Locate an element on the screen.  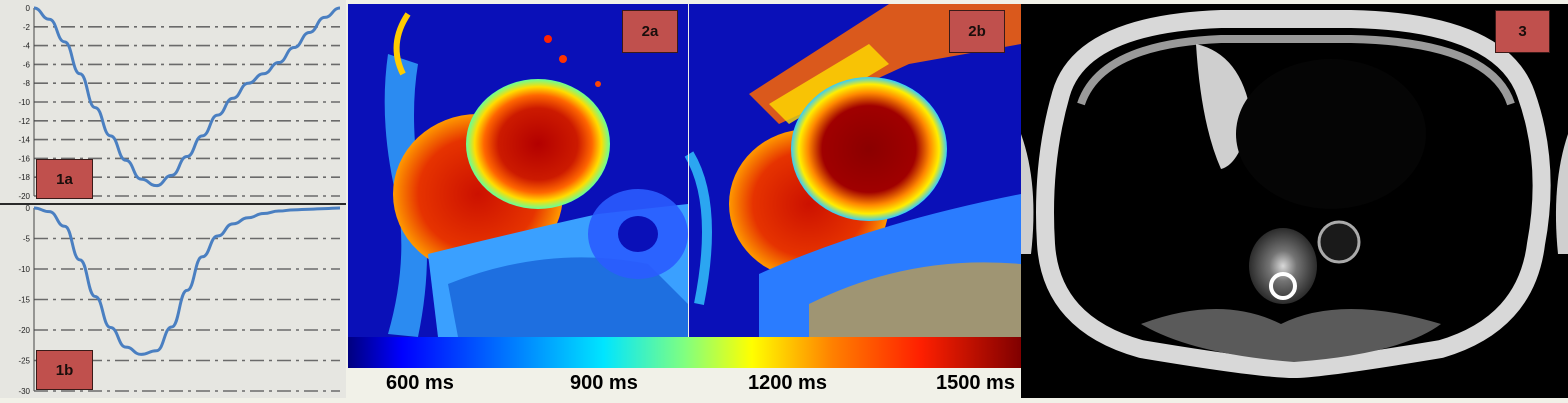
colorbar-labels: 600 ms 900 ms 1200 ms 1500 ms is located at coordinates (684, 384).